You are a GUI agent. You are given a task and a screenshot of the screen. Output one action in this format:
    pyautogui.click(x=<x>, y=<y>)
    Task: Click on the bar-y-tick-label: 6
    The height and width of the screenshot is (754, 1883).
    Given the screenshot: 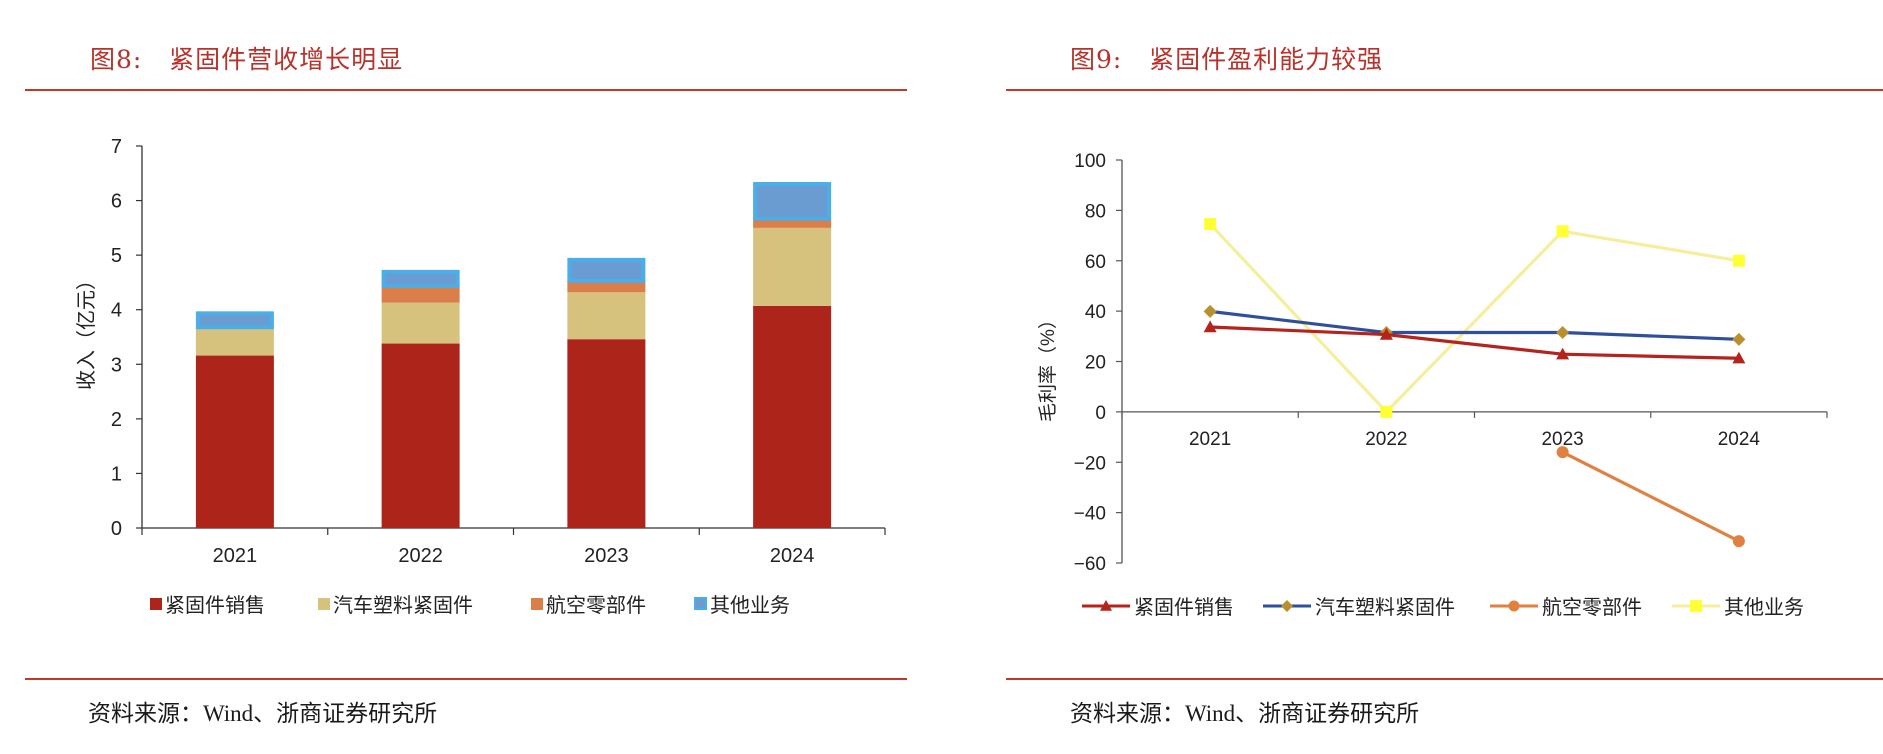 What is the action you would take?
    pyautogui.click(x=116, y=202)
    